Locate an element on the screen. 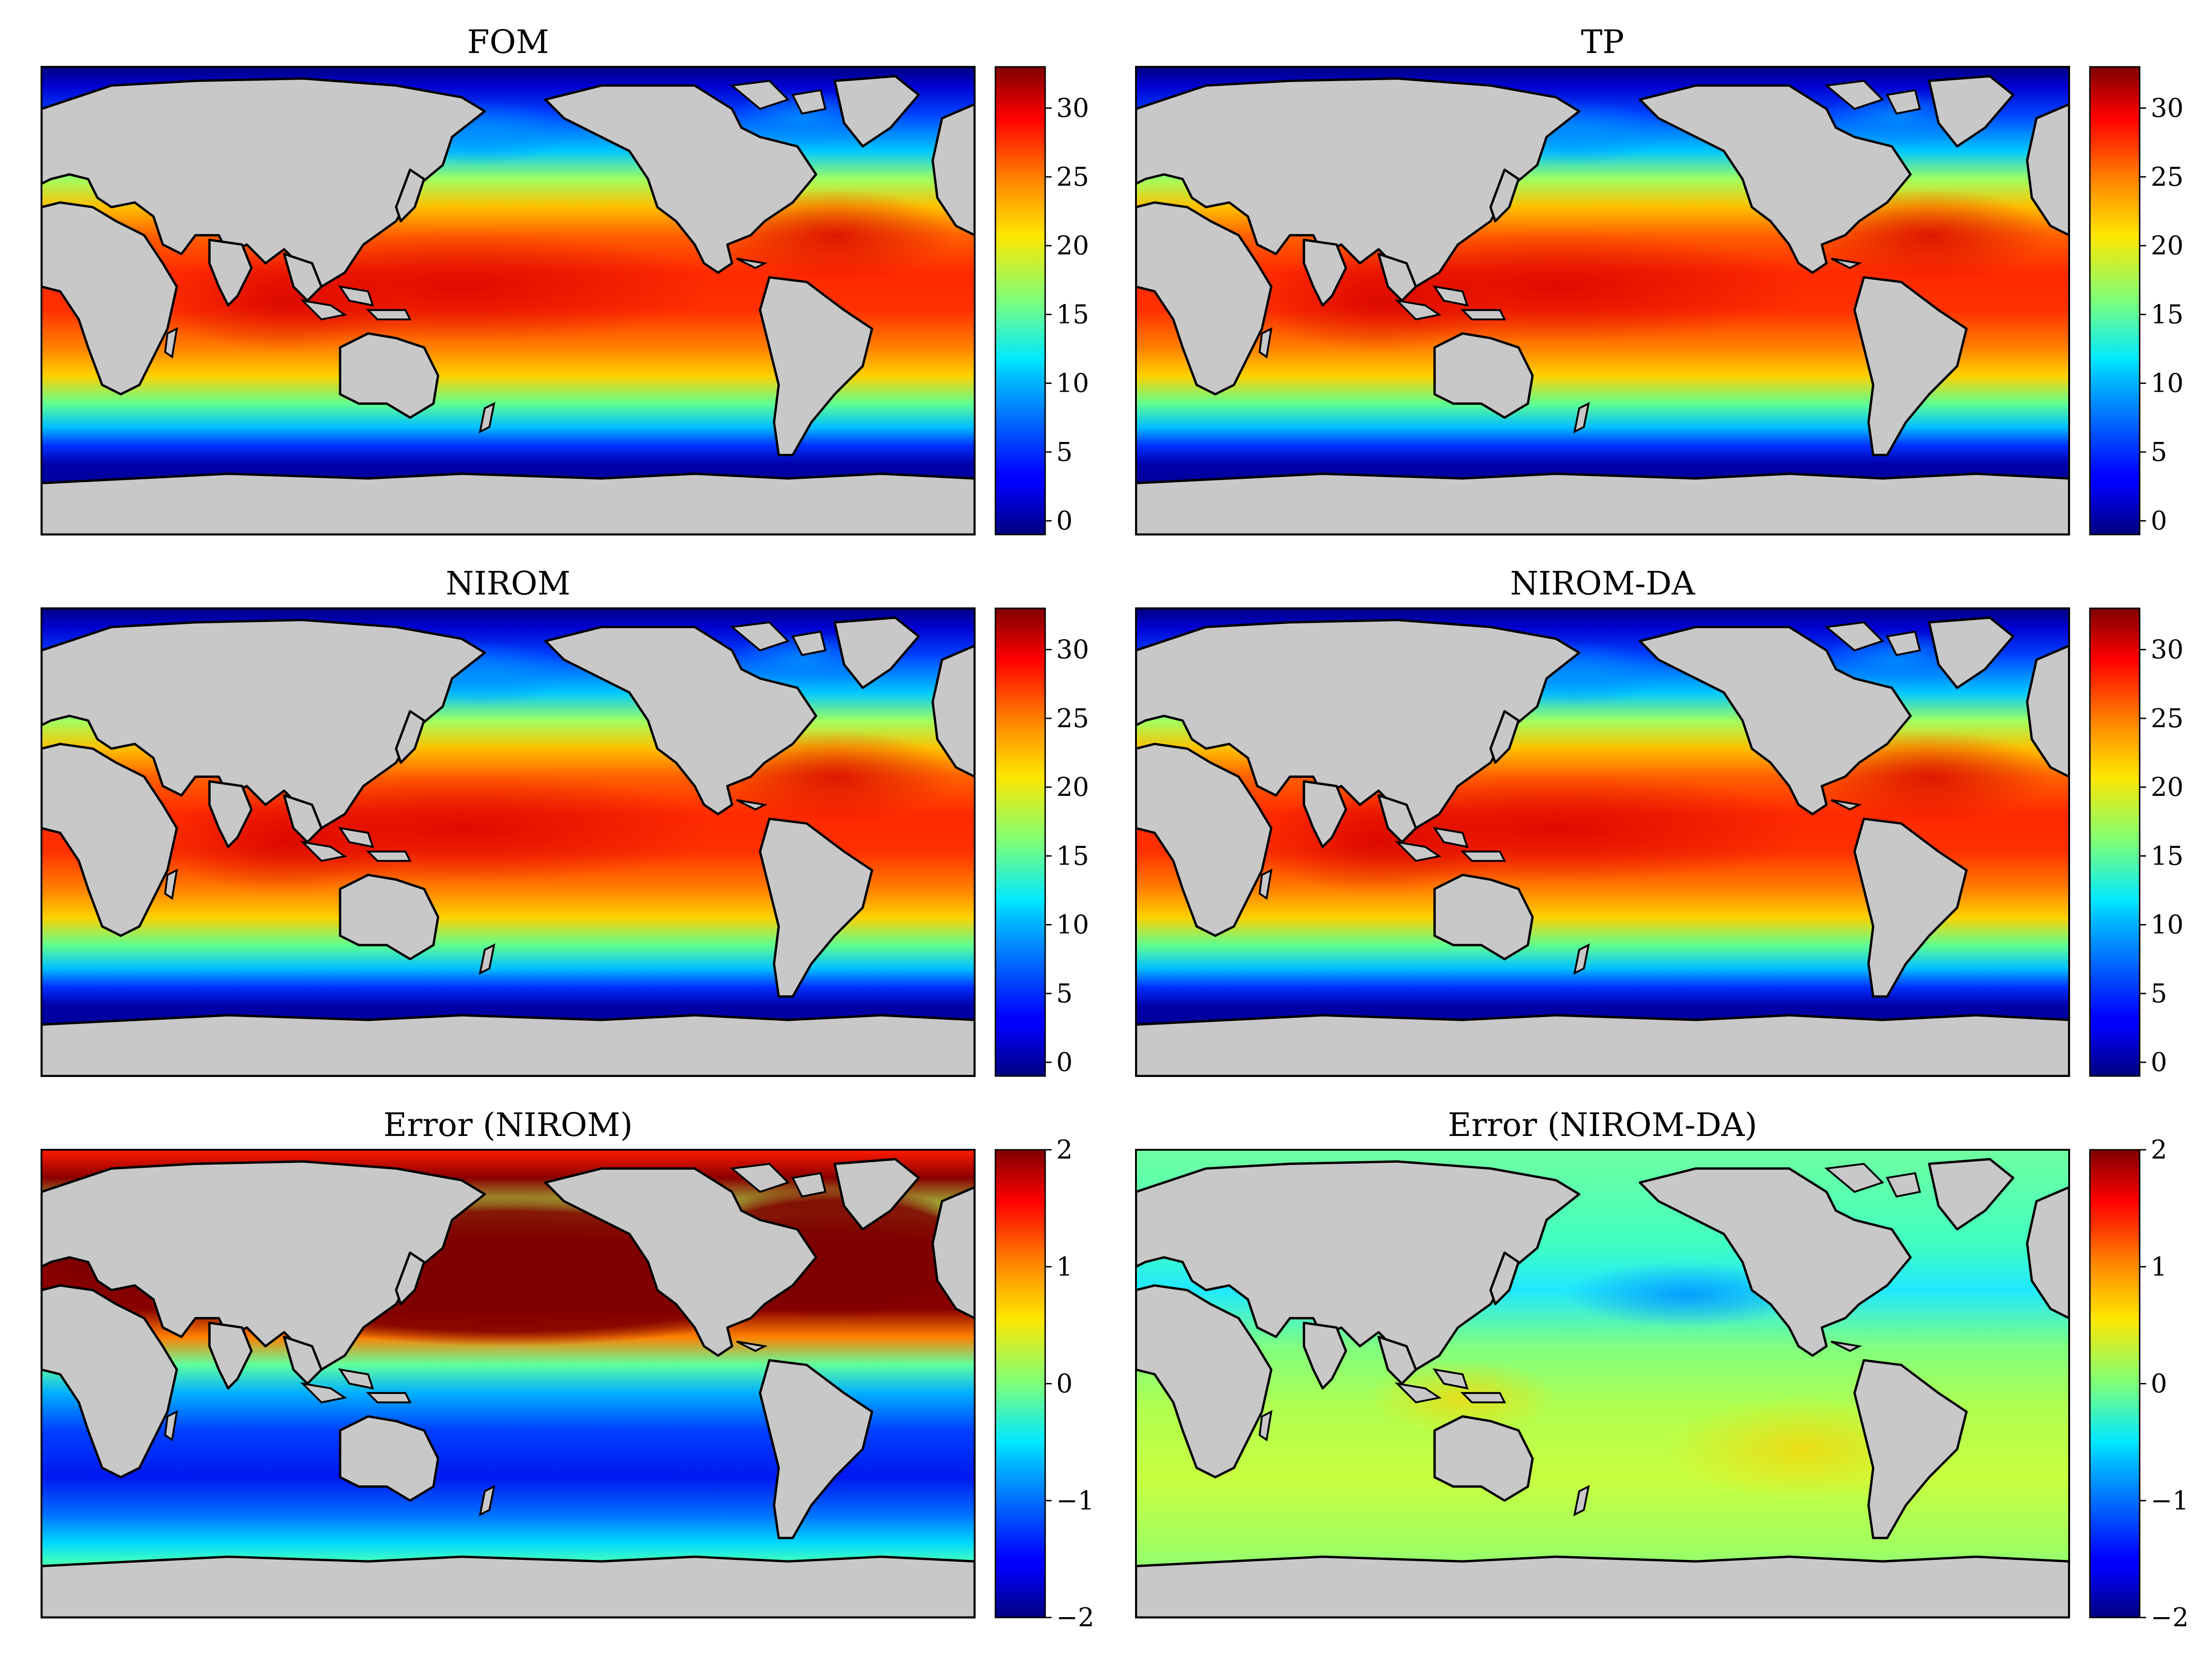  panel-tp: TP 0 5 10 15 20 25 30 is located at coordinates (1659, 279).